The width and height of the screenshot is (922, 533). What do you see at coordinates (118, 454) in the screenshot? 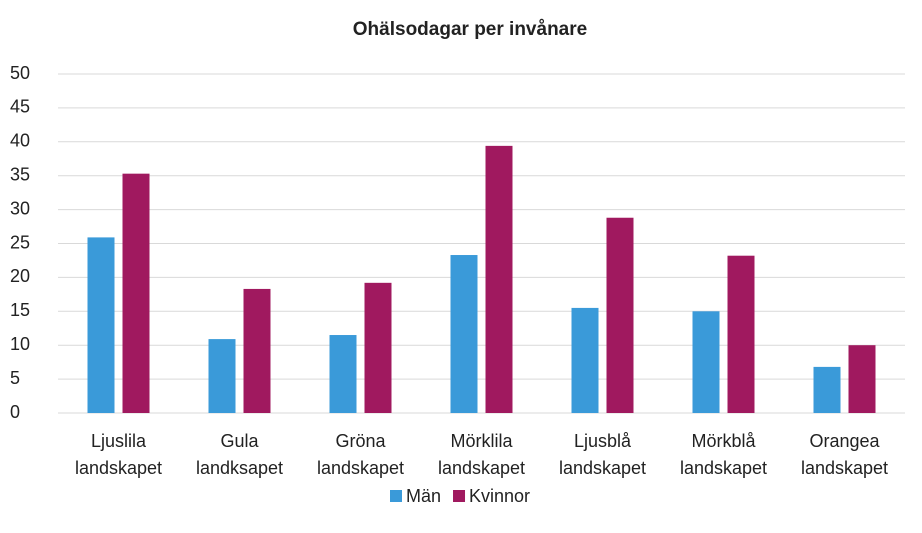
I see `x-tick-label: Ljuslila landskapet` at bounding box center [118, 454].